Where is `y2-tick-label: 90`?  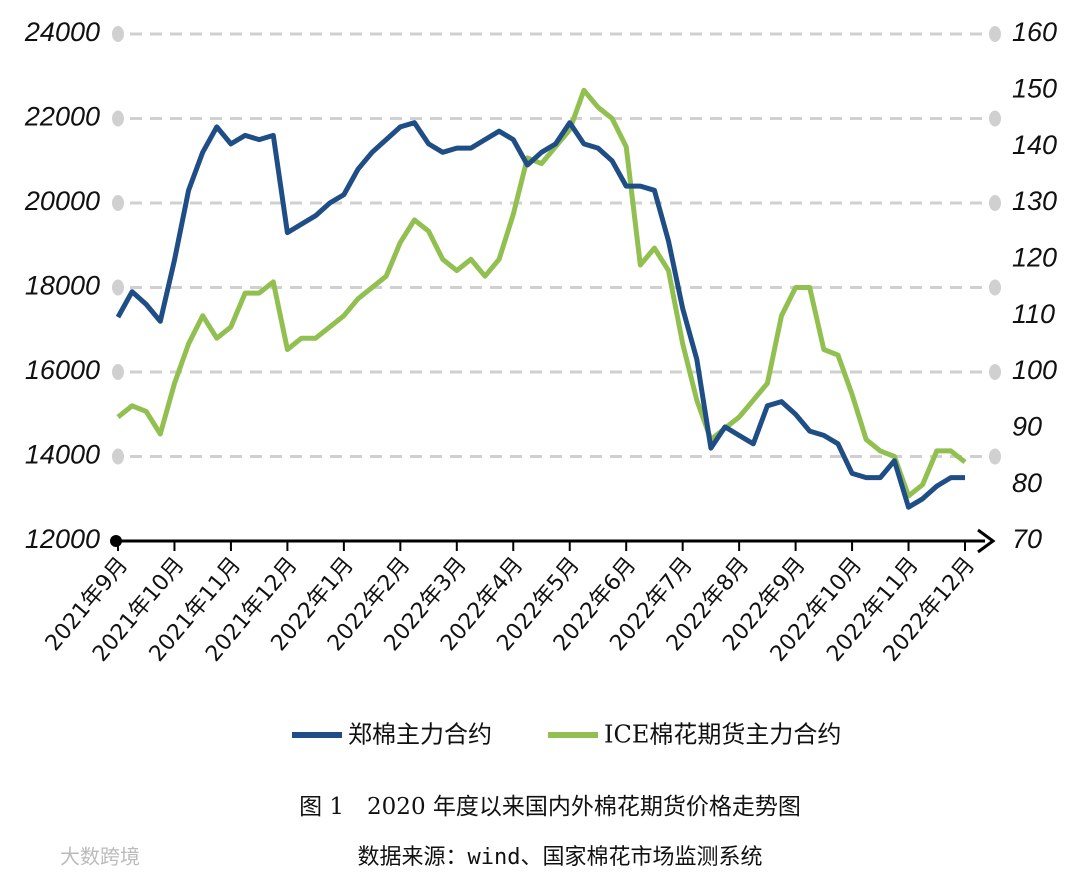
y2-tick-label: 90 is located at coordinates (1027, 426).